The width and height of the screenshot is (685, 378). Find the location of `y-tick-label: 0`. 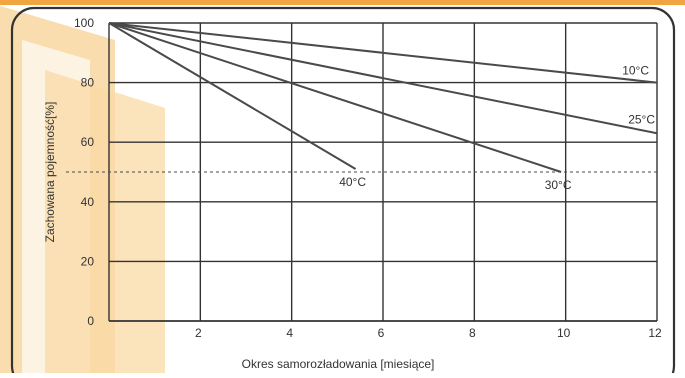

y-tick-label: 0 is located at coordinates (90, 321).